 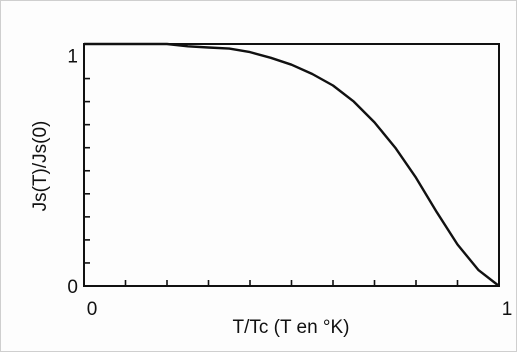 I want to click on x-axis-label: T/Tc (T en °K), so click(x=290, y=327).